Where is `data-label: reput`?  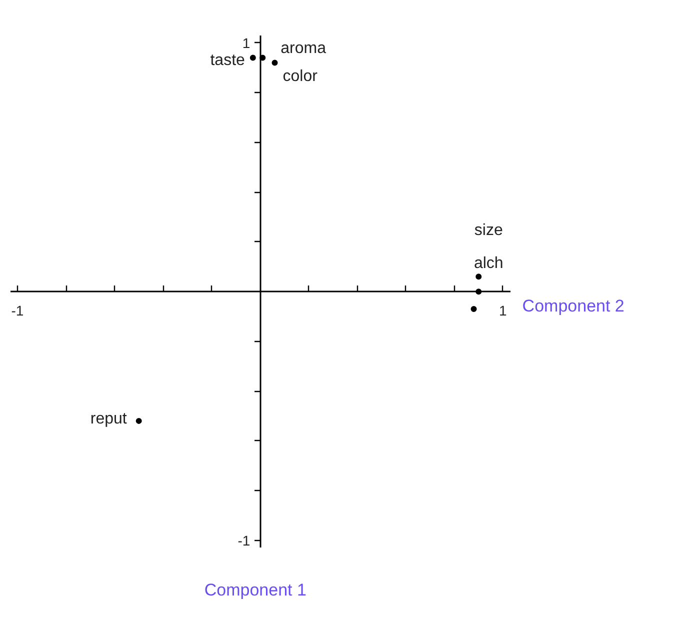
data-label: reput is located at coordinates (109, 419).